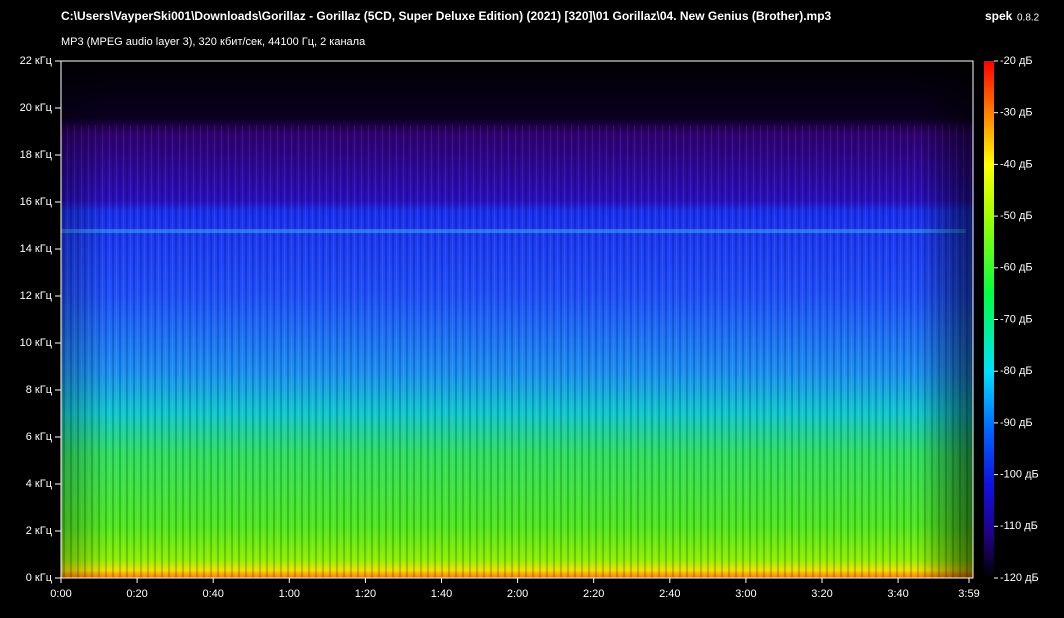 The height and width of the screenshot is (618, 1064). What do you see at coordinates (968, 594) in the screenshot?
I see `time-label: 3:59` at bounding box center [968, 594].